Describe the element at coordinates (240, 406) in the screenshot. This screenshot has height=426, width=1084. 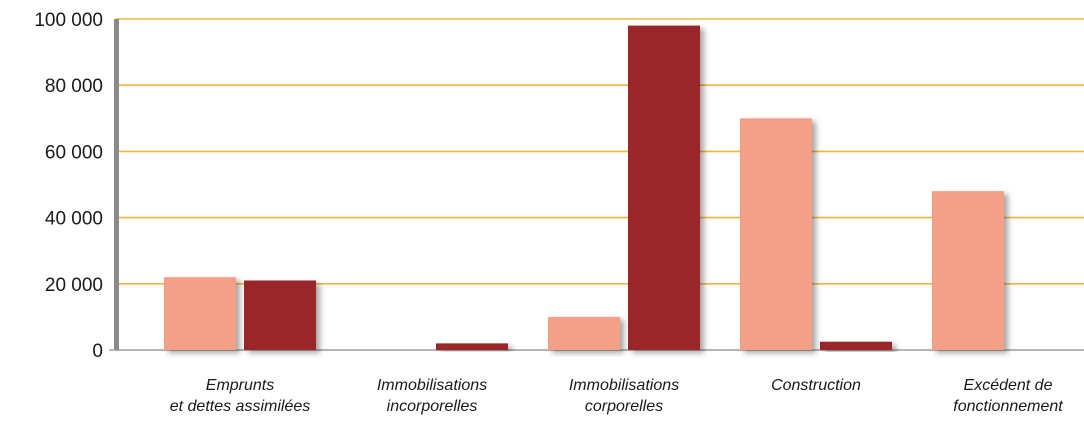
I see `x-category-label-line: et dettes assimilées` at that location.